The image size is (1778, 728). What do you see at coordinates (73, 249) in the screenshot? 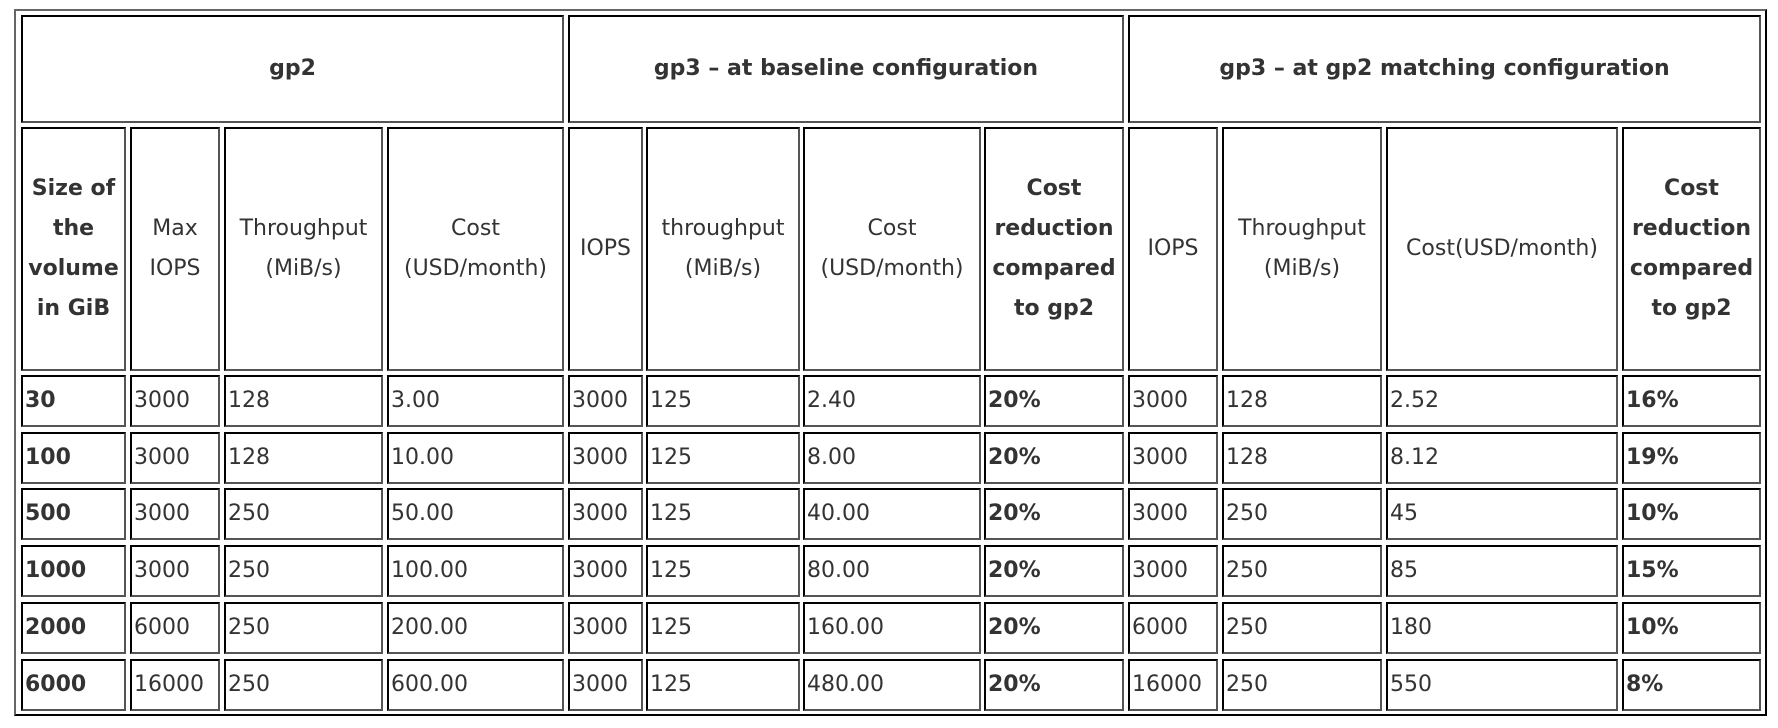
I see `column-header-size-gib: Size of the volume in GiB` at bounding box center [73, 249].